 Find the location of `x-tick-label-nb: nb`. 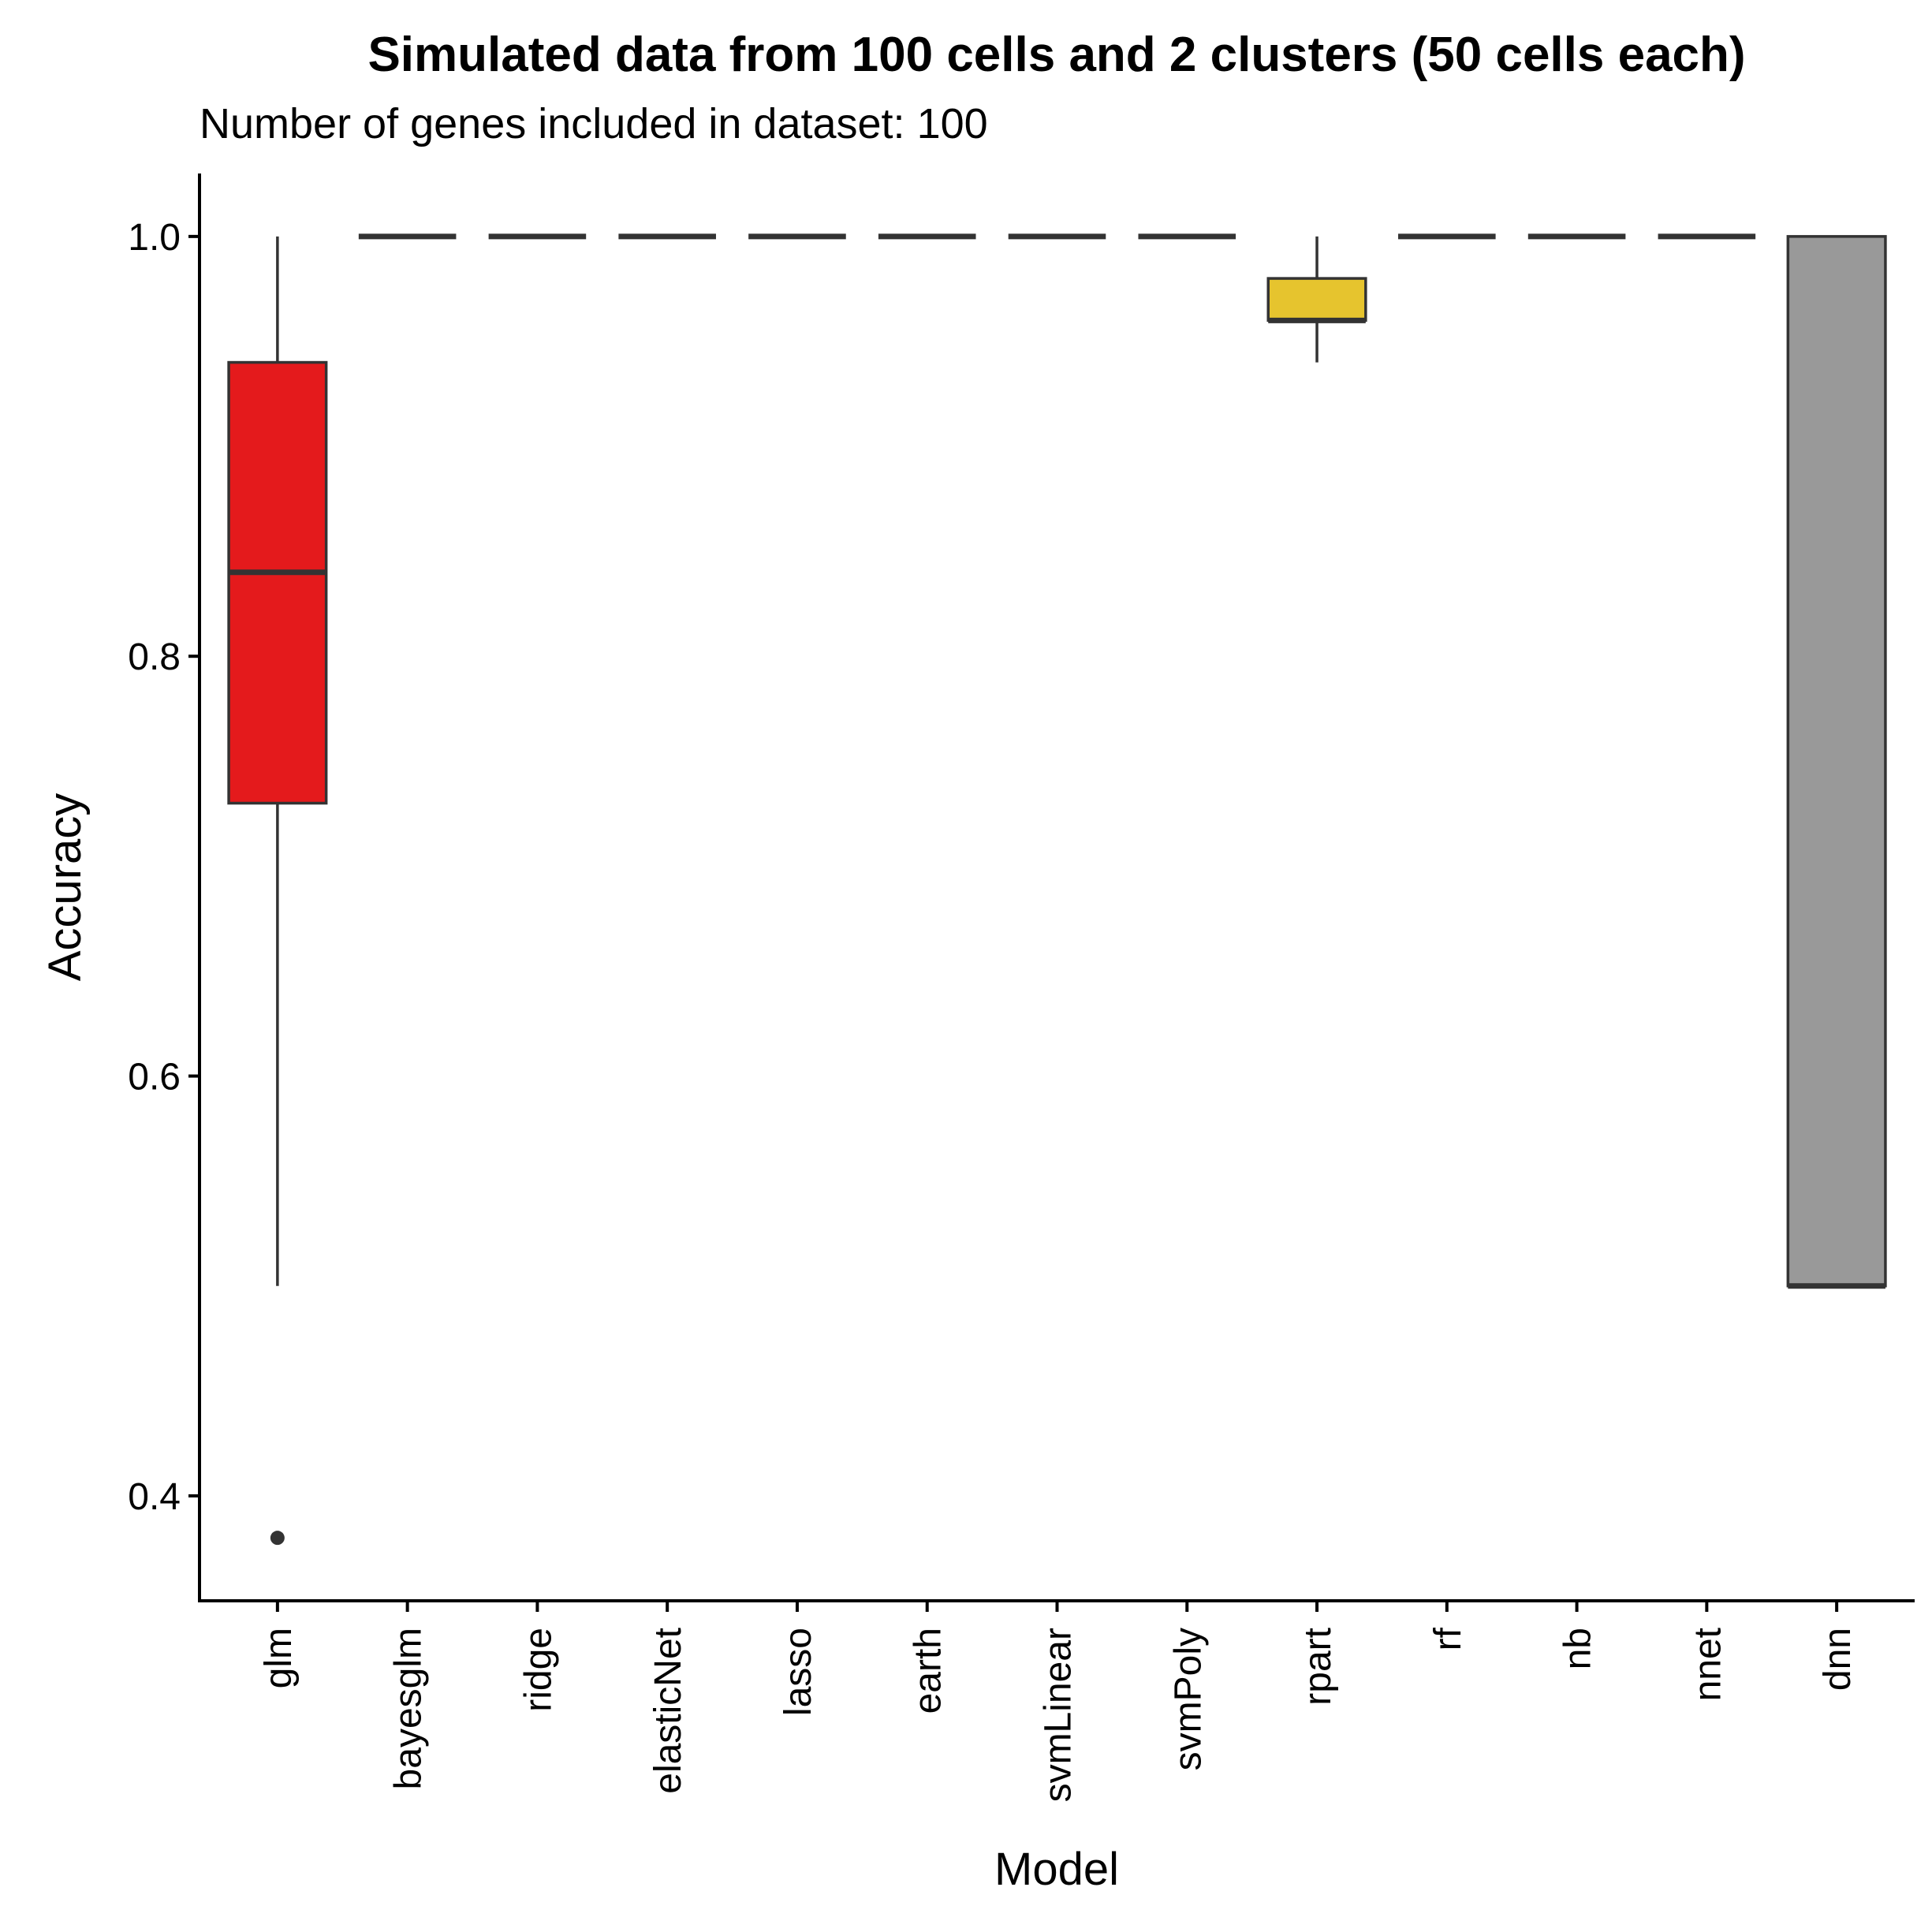

x-tick-label-nb: nb is located at coordinates (1578, 1649).